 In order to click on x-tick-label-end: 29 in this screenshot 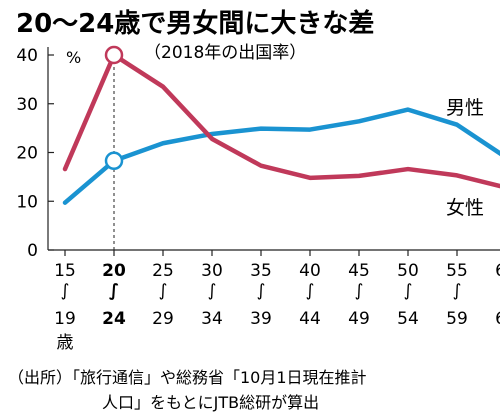, I will do `click(163, 319)`.